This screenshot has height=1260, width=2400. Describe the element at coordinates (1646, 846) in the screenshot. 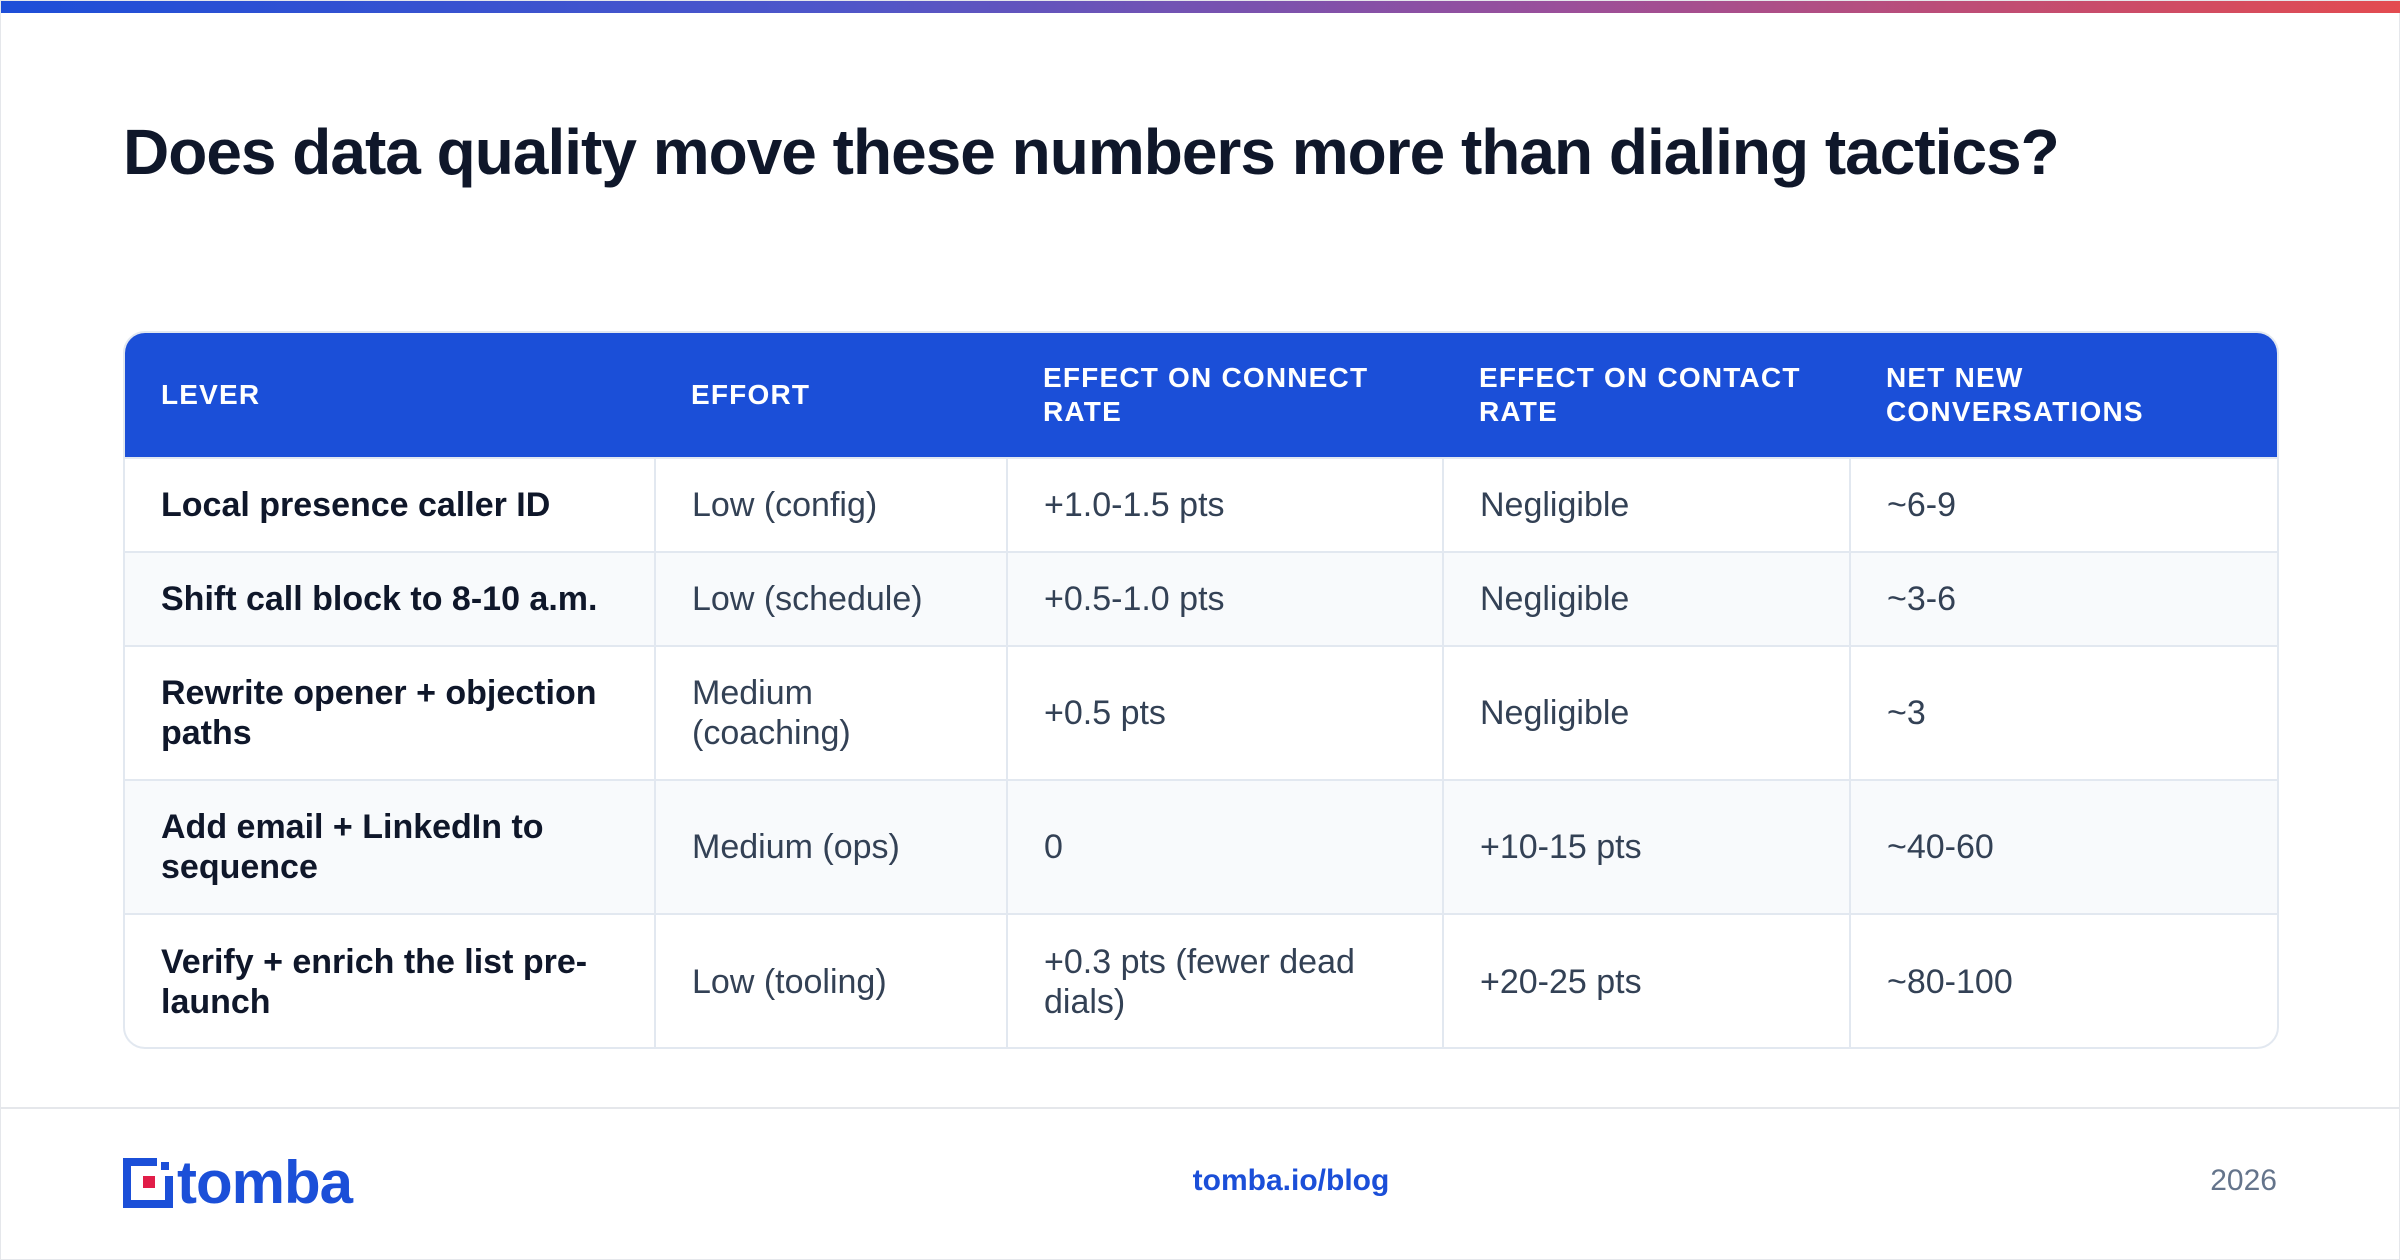

I see `cell-contact-rate: +10-15 pts` at that location.